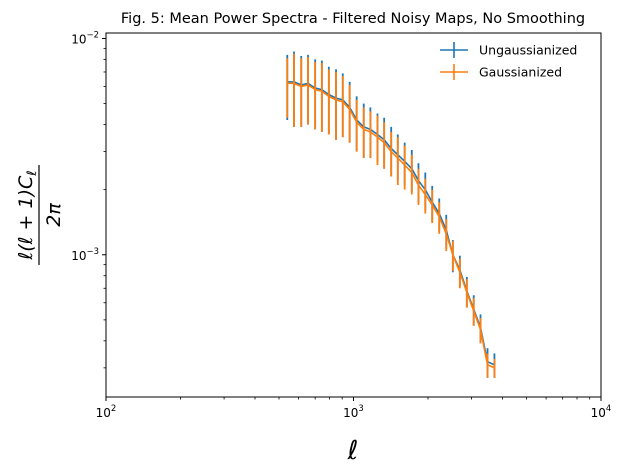 This screenshot has width=630, height=473. Describe the element at coordinates (54, 215) in the screenshot. I see `y-axis-label-denominator: 2π` at that location.